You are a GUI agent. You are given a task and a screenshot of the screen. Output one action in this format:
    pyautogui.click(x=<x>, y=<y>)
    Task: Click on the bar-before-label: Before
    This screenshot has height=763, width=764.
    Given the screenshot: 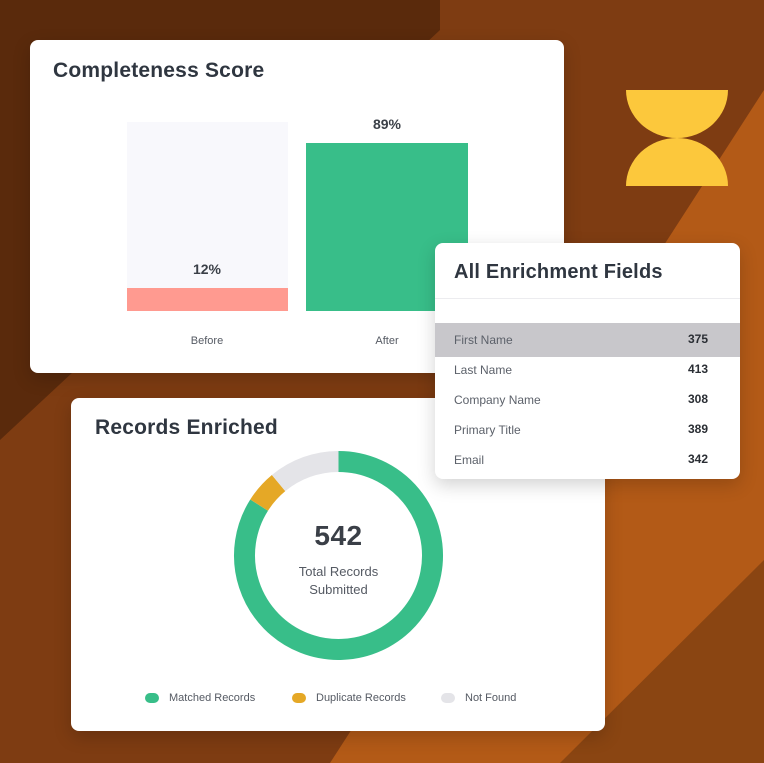 What is the action you would take?
    pyautogui.click(x=207, y=341)
    